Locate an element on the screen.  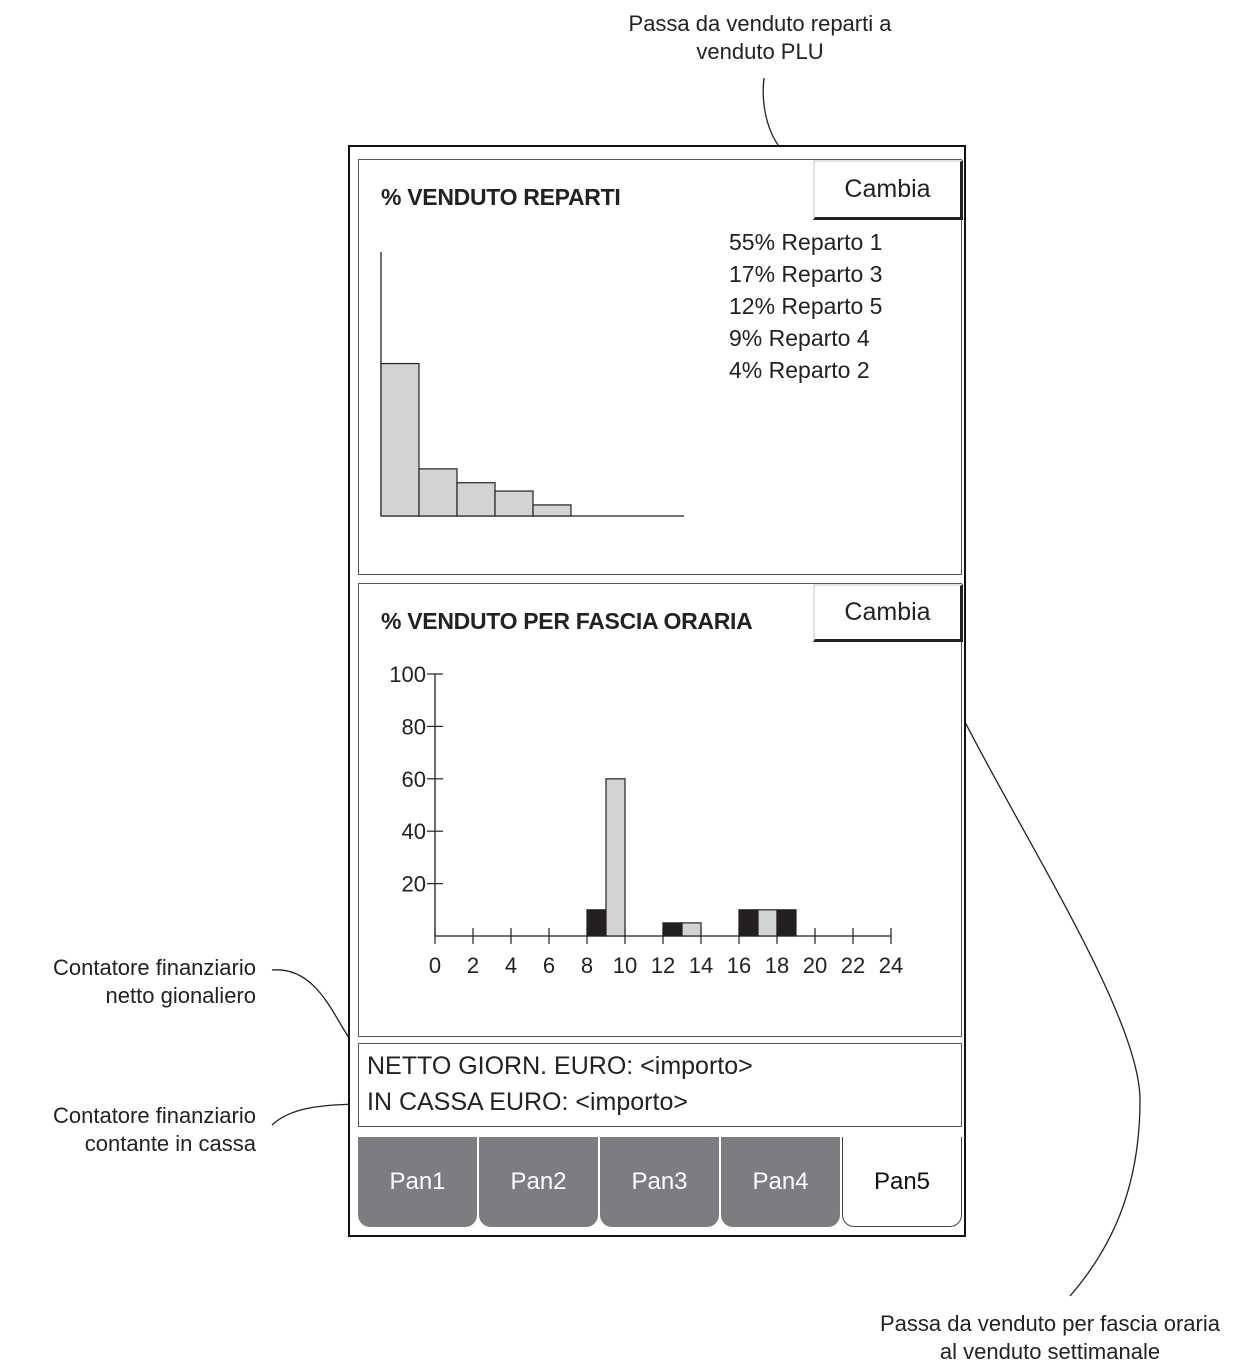
cambia-fascia-button: Cambia is located at coordinates (888, 613).